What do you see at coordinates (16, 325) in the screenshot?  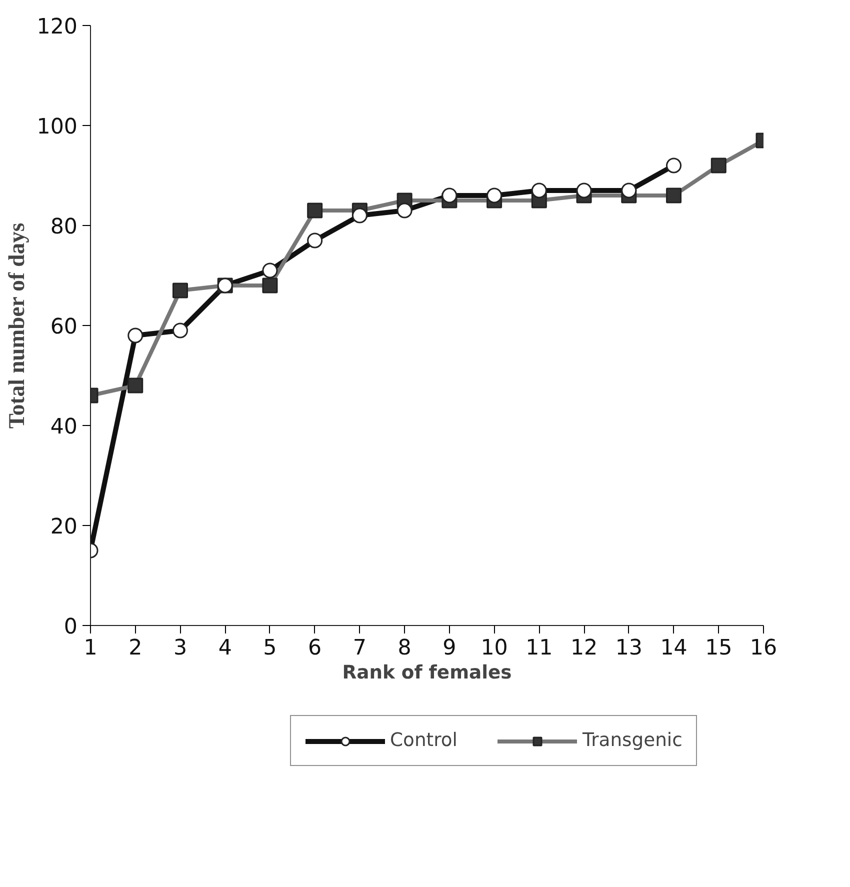 I see `y-axis-title: Total number of days` at bounding box center [16, 325].